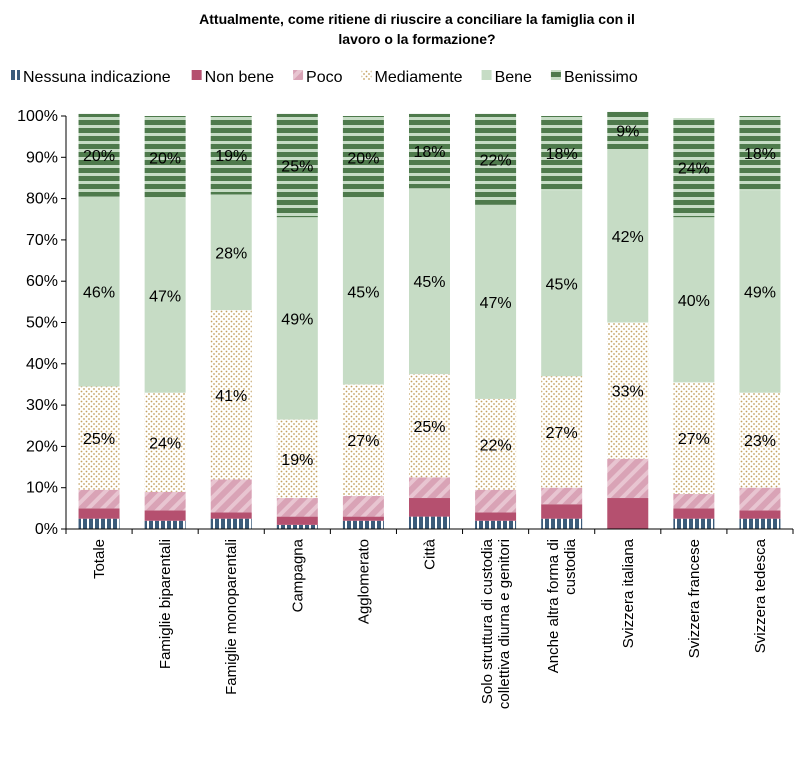  I want to click on y-tick-label: 30%, so click(42, 405).